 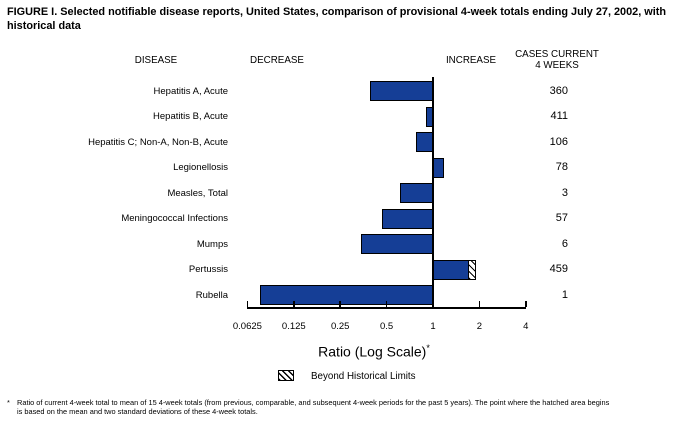 I want to click on row-label-rubella: Rubella, so click(x=211, y=295).